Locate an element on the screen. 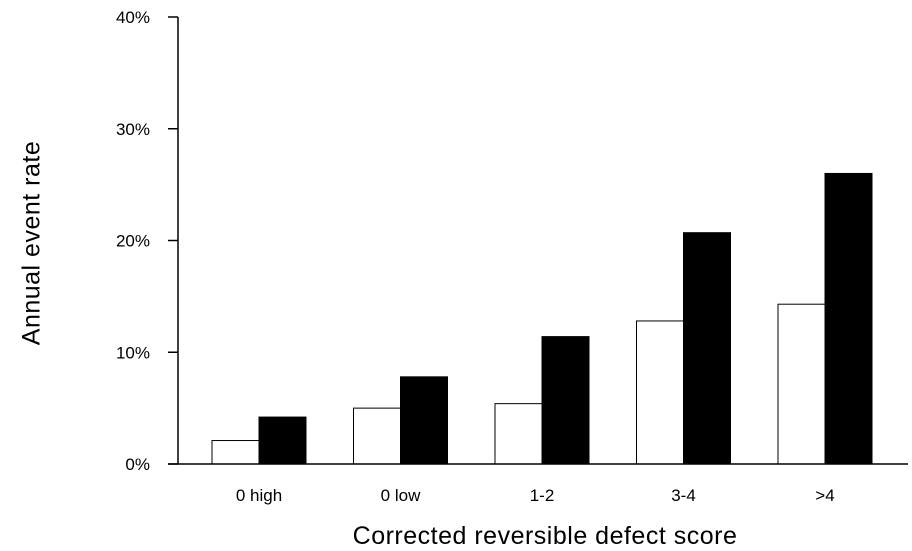 The width and height of the screenshot is (912, 551). x-ticks-group: 0 high 0 low 1-2 3-4 >4 is located at coordinates (535, 495).